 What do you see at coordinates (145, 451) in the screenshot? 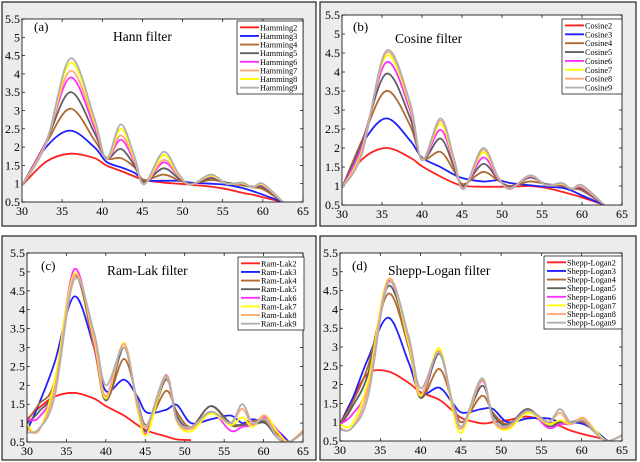
I see `x-tick-label: 45` at bounding box center [145, 451].